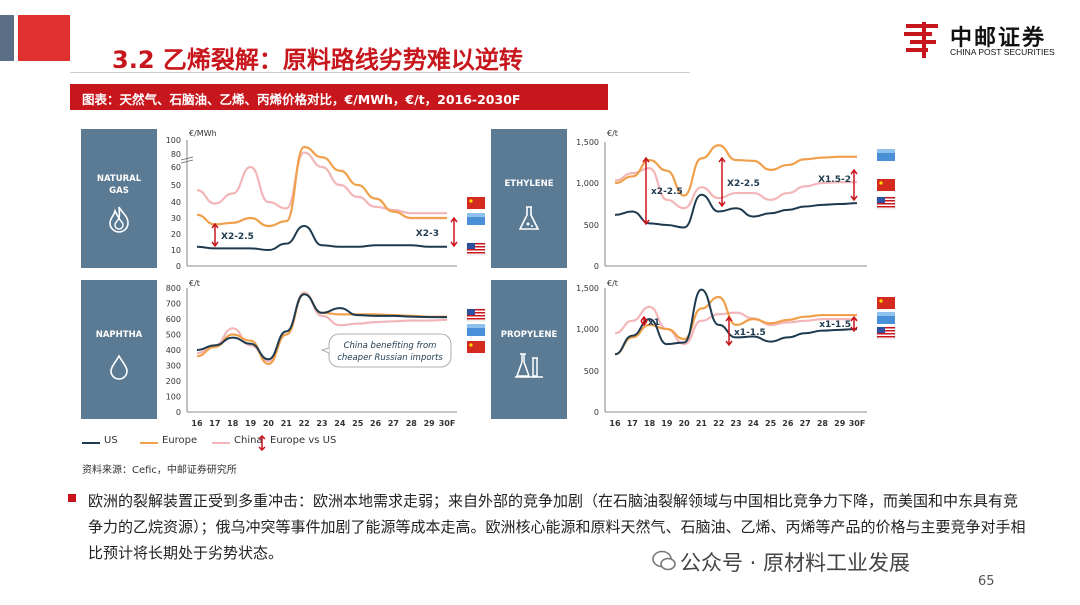 The image size is (1080, 605). What do you see at coordinates (587, 142) in the screenshot?
I see `y-tick-label: 1,500` at bounding box center [587, 142].